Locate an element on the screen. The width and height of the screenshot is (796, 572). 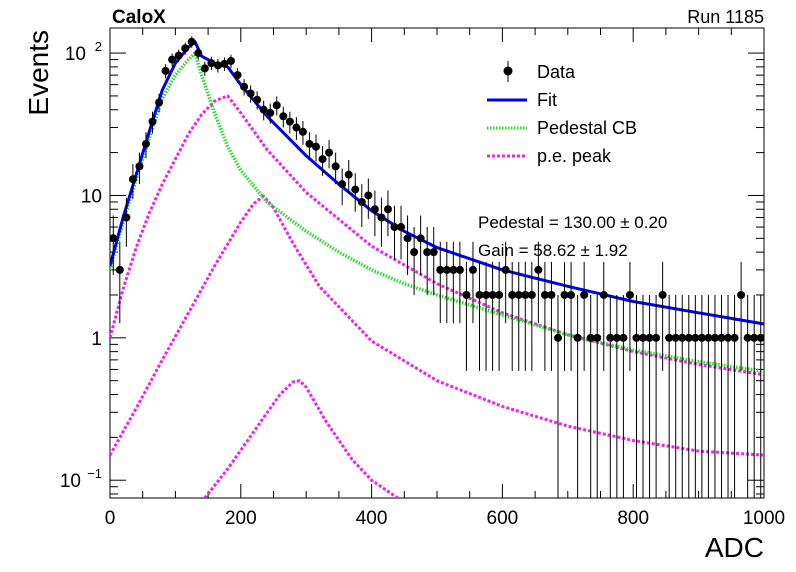
y-axis-title: Events is located at coordinates (38, 73).